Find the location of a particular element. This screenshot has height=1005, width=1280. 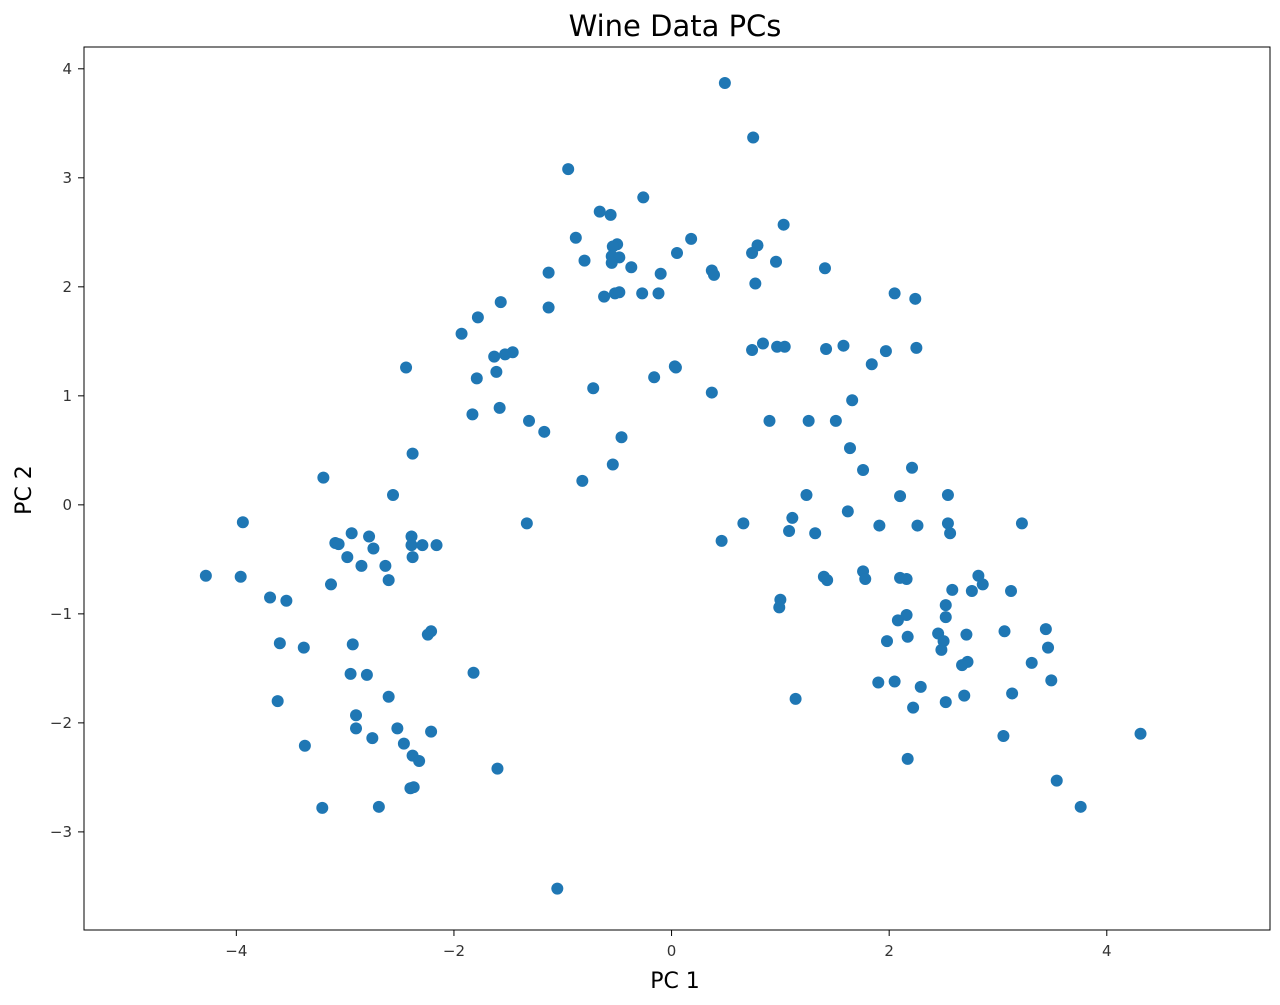

y-axis: −3 −2 −1 0 1 2 3 4 is located at coordinates (67, 450).